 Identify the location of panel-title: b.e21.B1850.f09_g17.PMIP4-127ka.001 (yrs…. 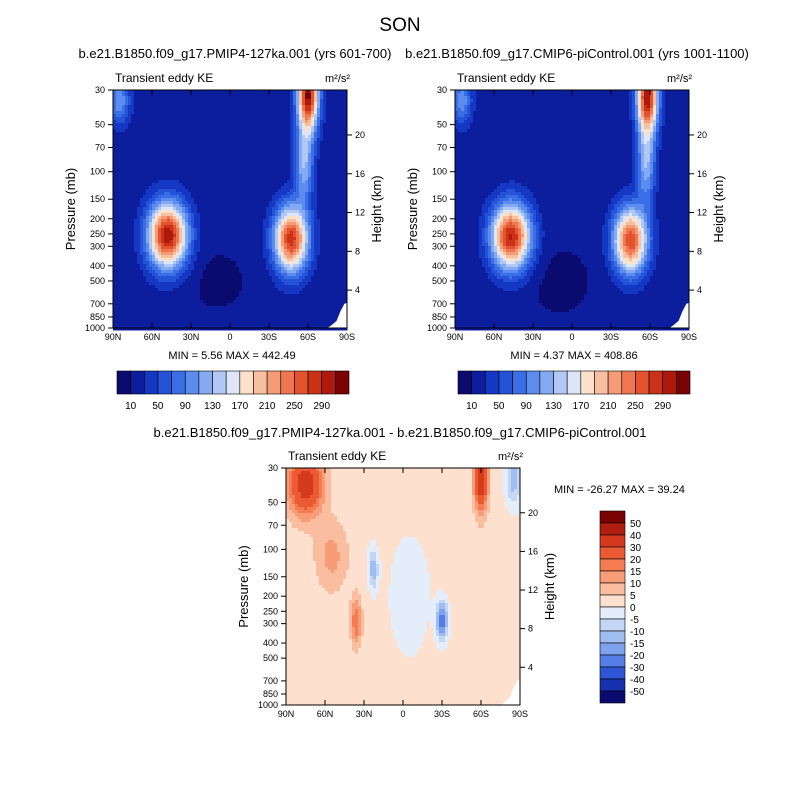
(235, 53).